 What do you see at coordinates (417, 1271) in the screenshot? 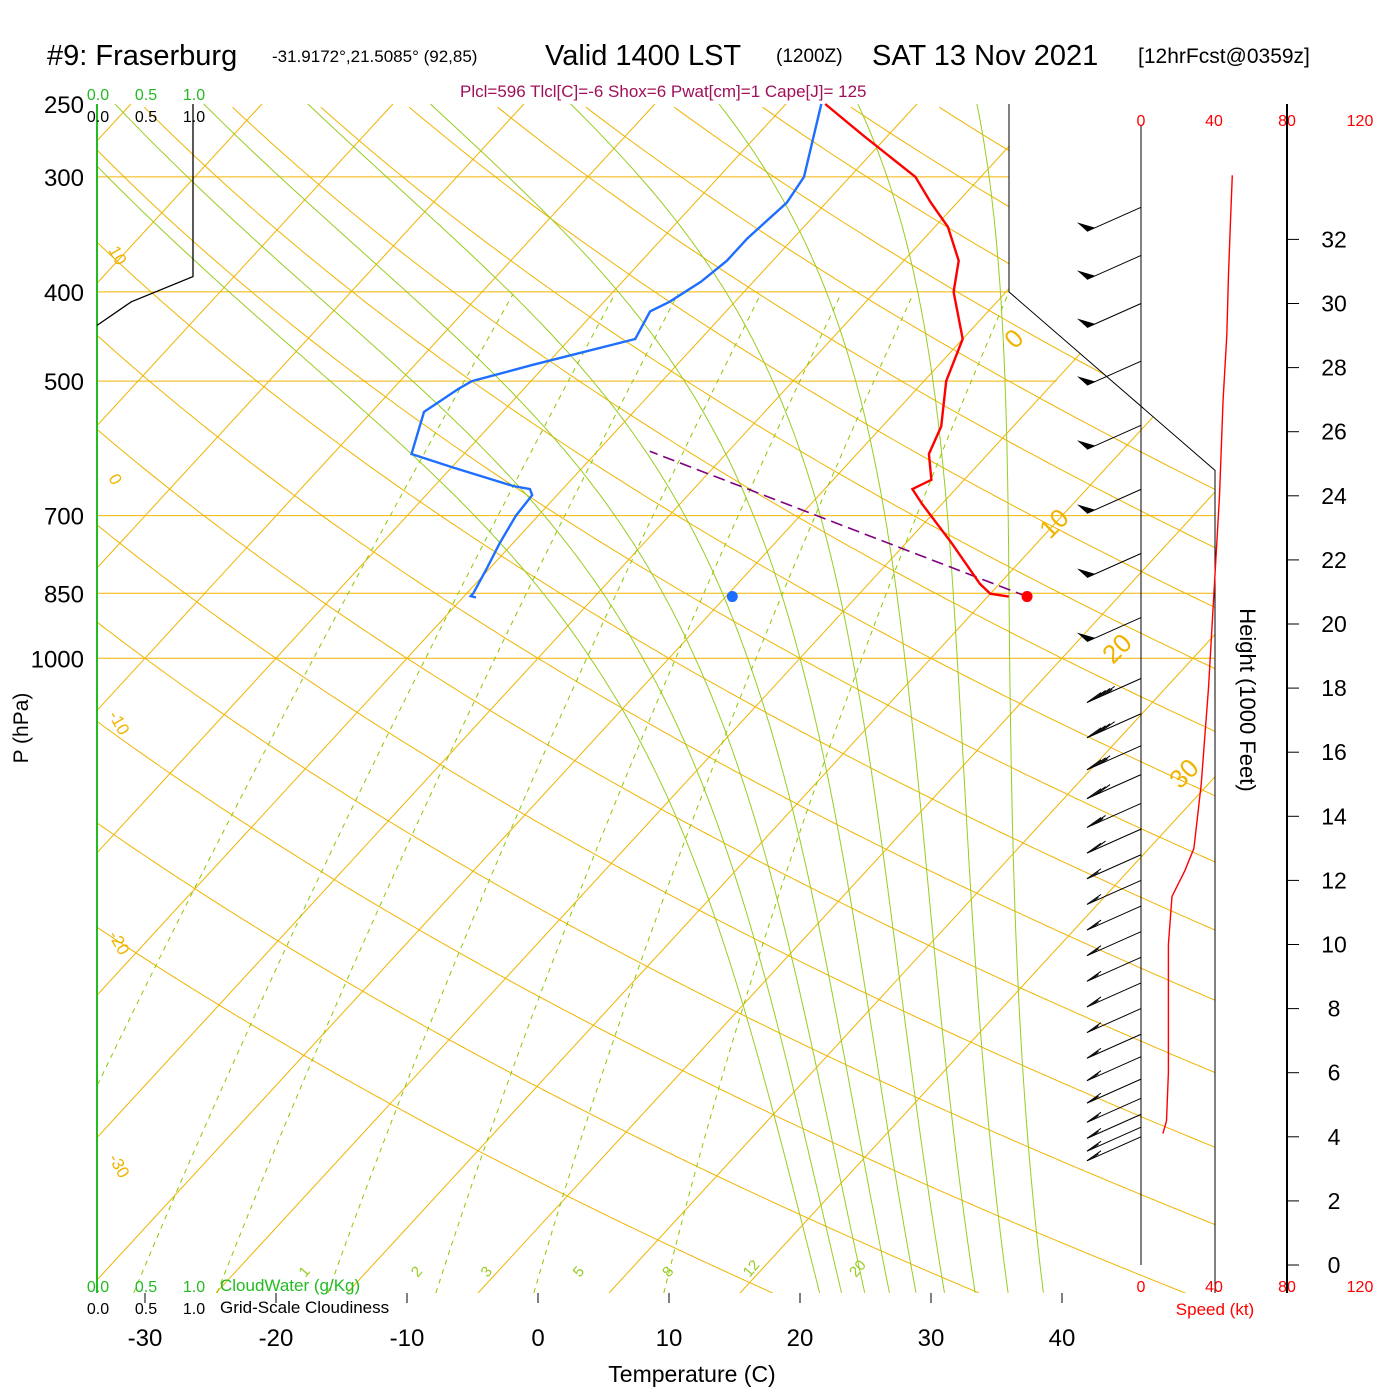
I see `mixing-ratio-label: 2` at bounding box center [417, 1271].